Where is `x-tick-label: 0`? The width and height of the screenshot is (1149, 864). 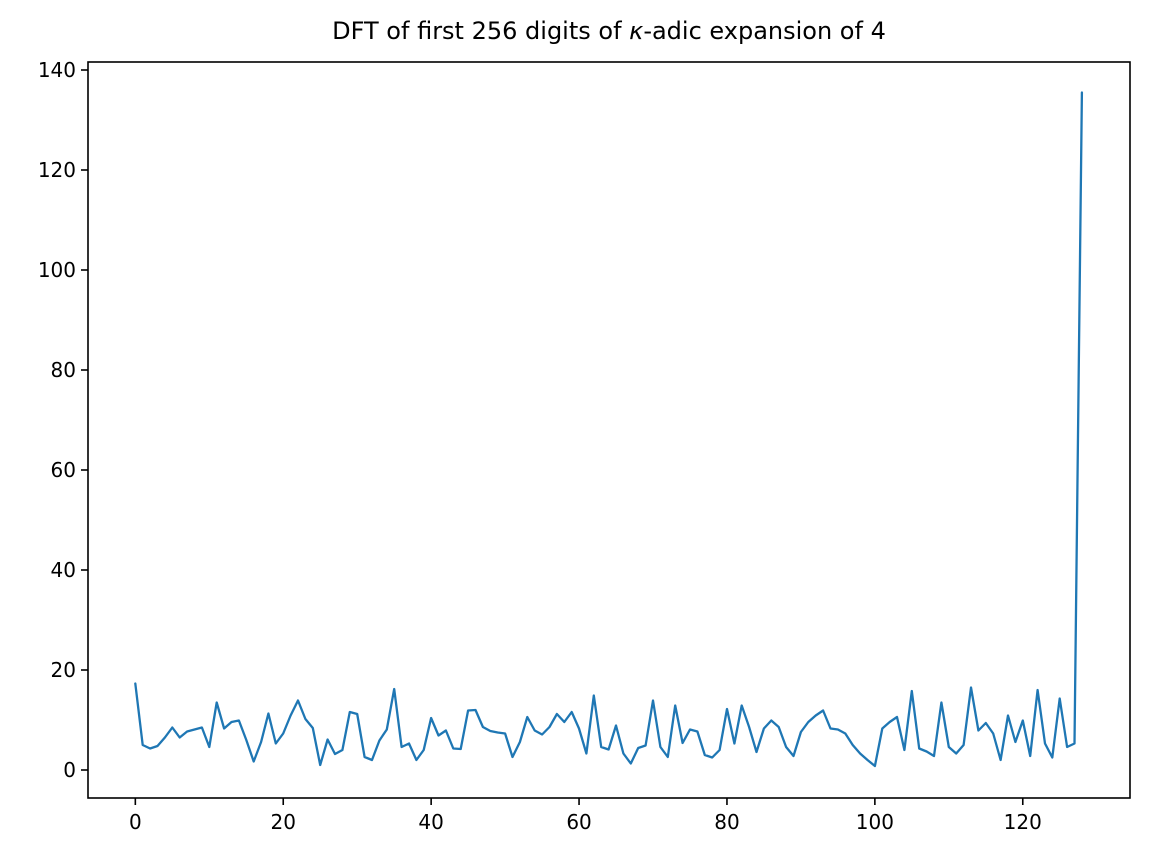
x-tick-label: 0 is located at coordinates (135, 822).